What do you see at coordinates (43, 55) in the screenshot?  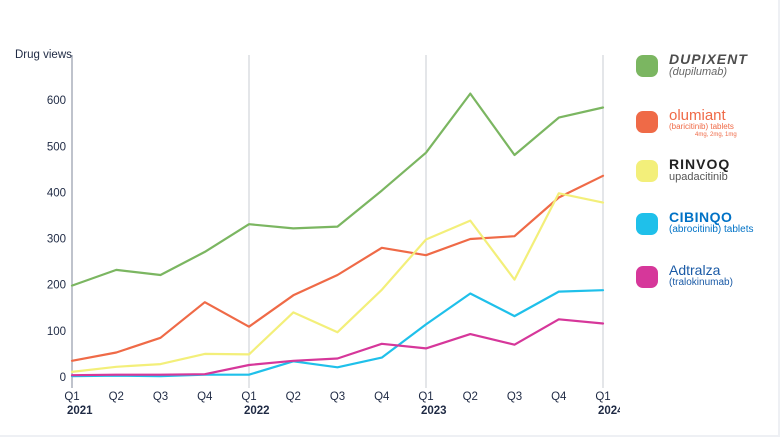 I see `y-axis-label: Drug views` at bounding box center [43, 55].